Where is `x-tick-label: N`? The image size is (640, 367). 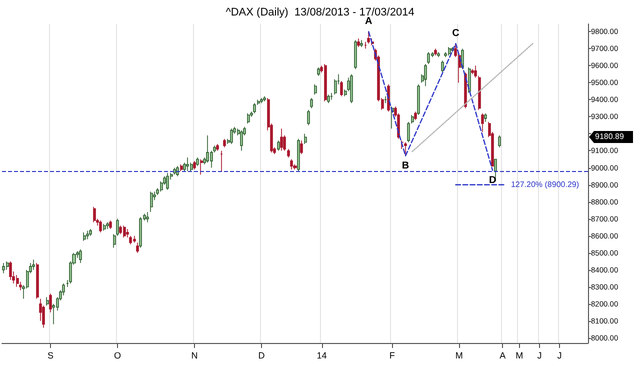 x-tick-label: N is located at coordinates (194, 355).